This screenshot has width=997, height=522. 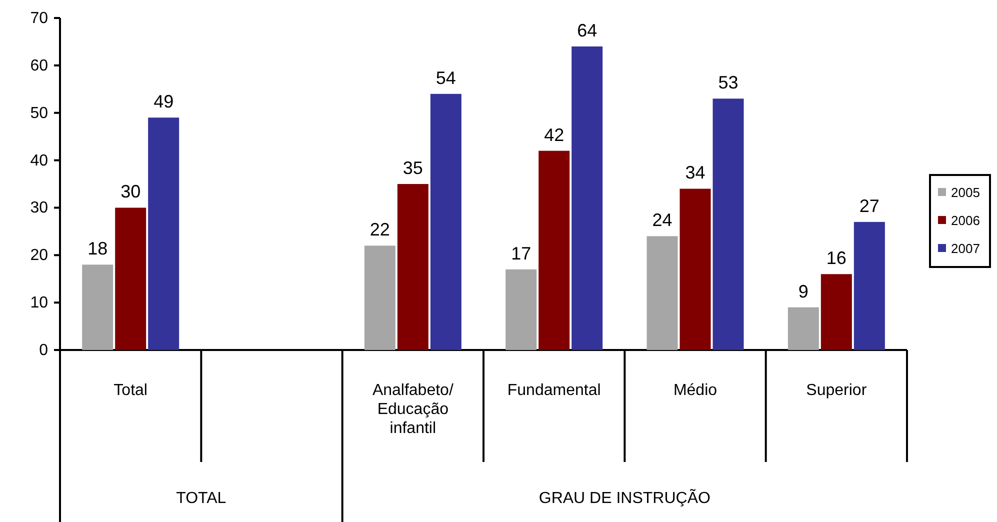 I want to click on y-tick-label: 0, so click(x=43, y=350).